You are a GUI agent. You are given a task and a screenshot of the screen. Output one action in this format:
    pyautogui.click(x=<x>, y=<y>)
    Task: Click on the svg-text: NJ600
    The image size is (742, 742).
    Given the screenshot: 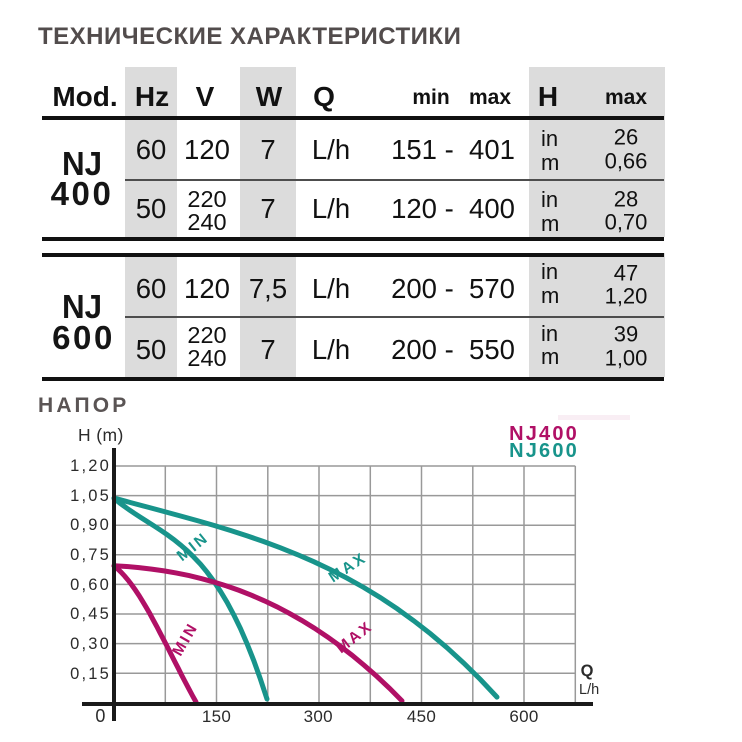 What is the action you would take?
    pyautogui.click(x=544, y=451)
    